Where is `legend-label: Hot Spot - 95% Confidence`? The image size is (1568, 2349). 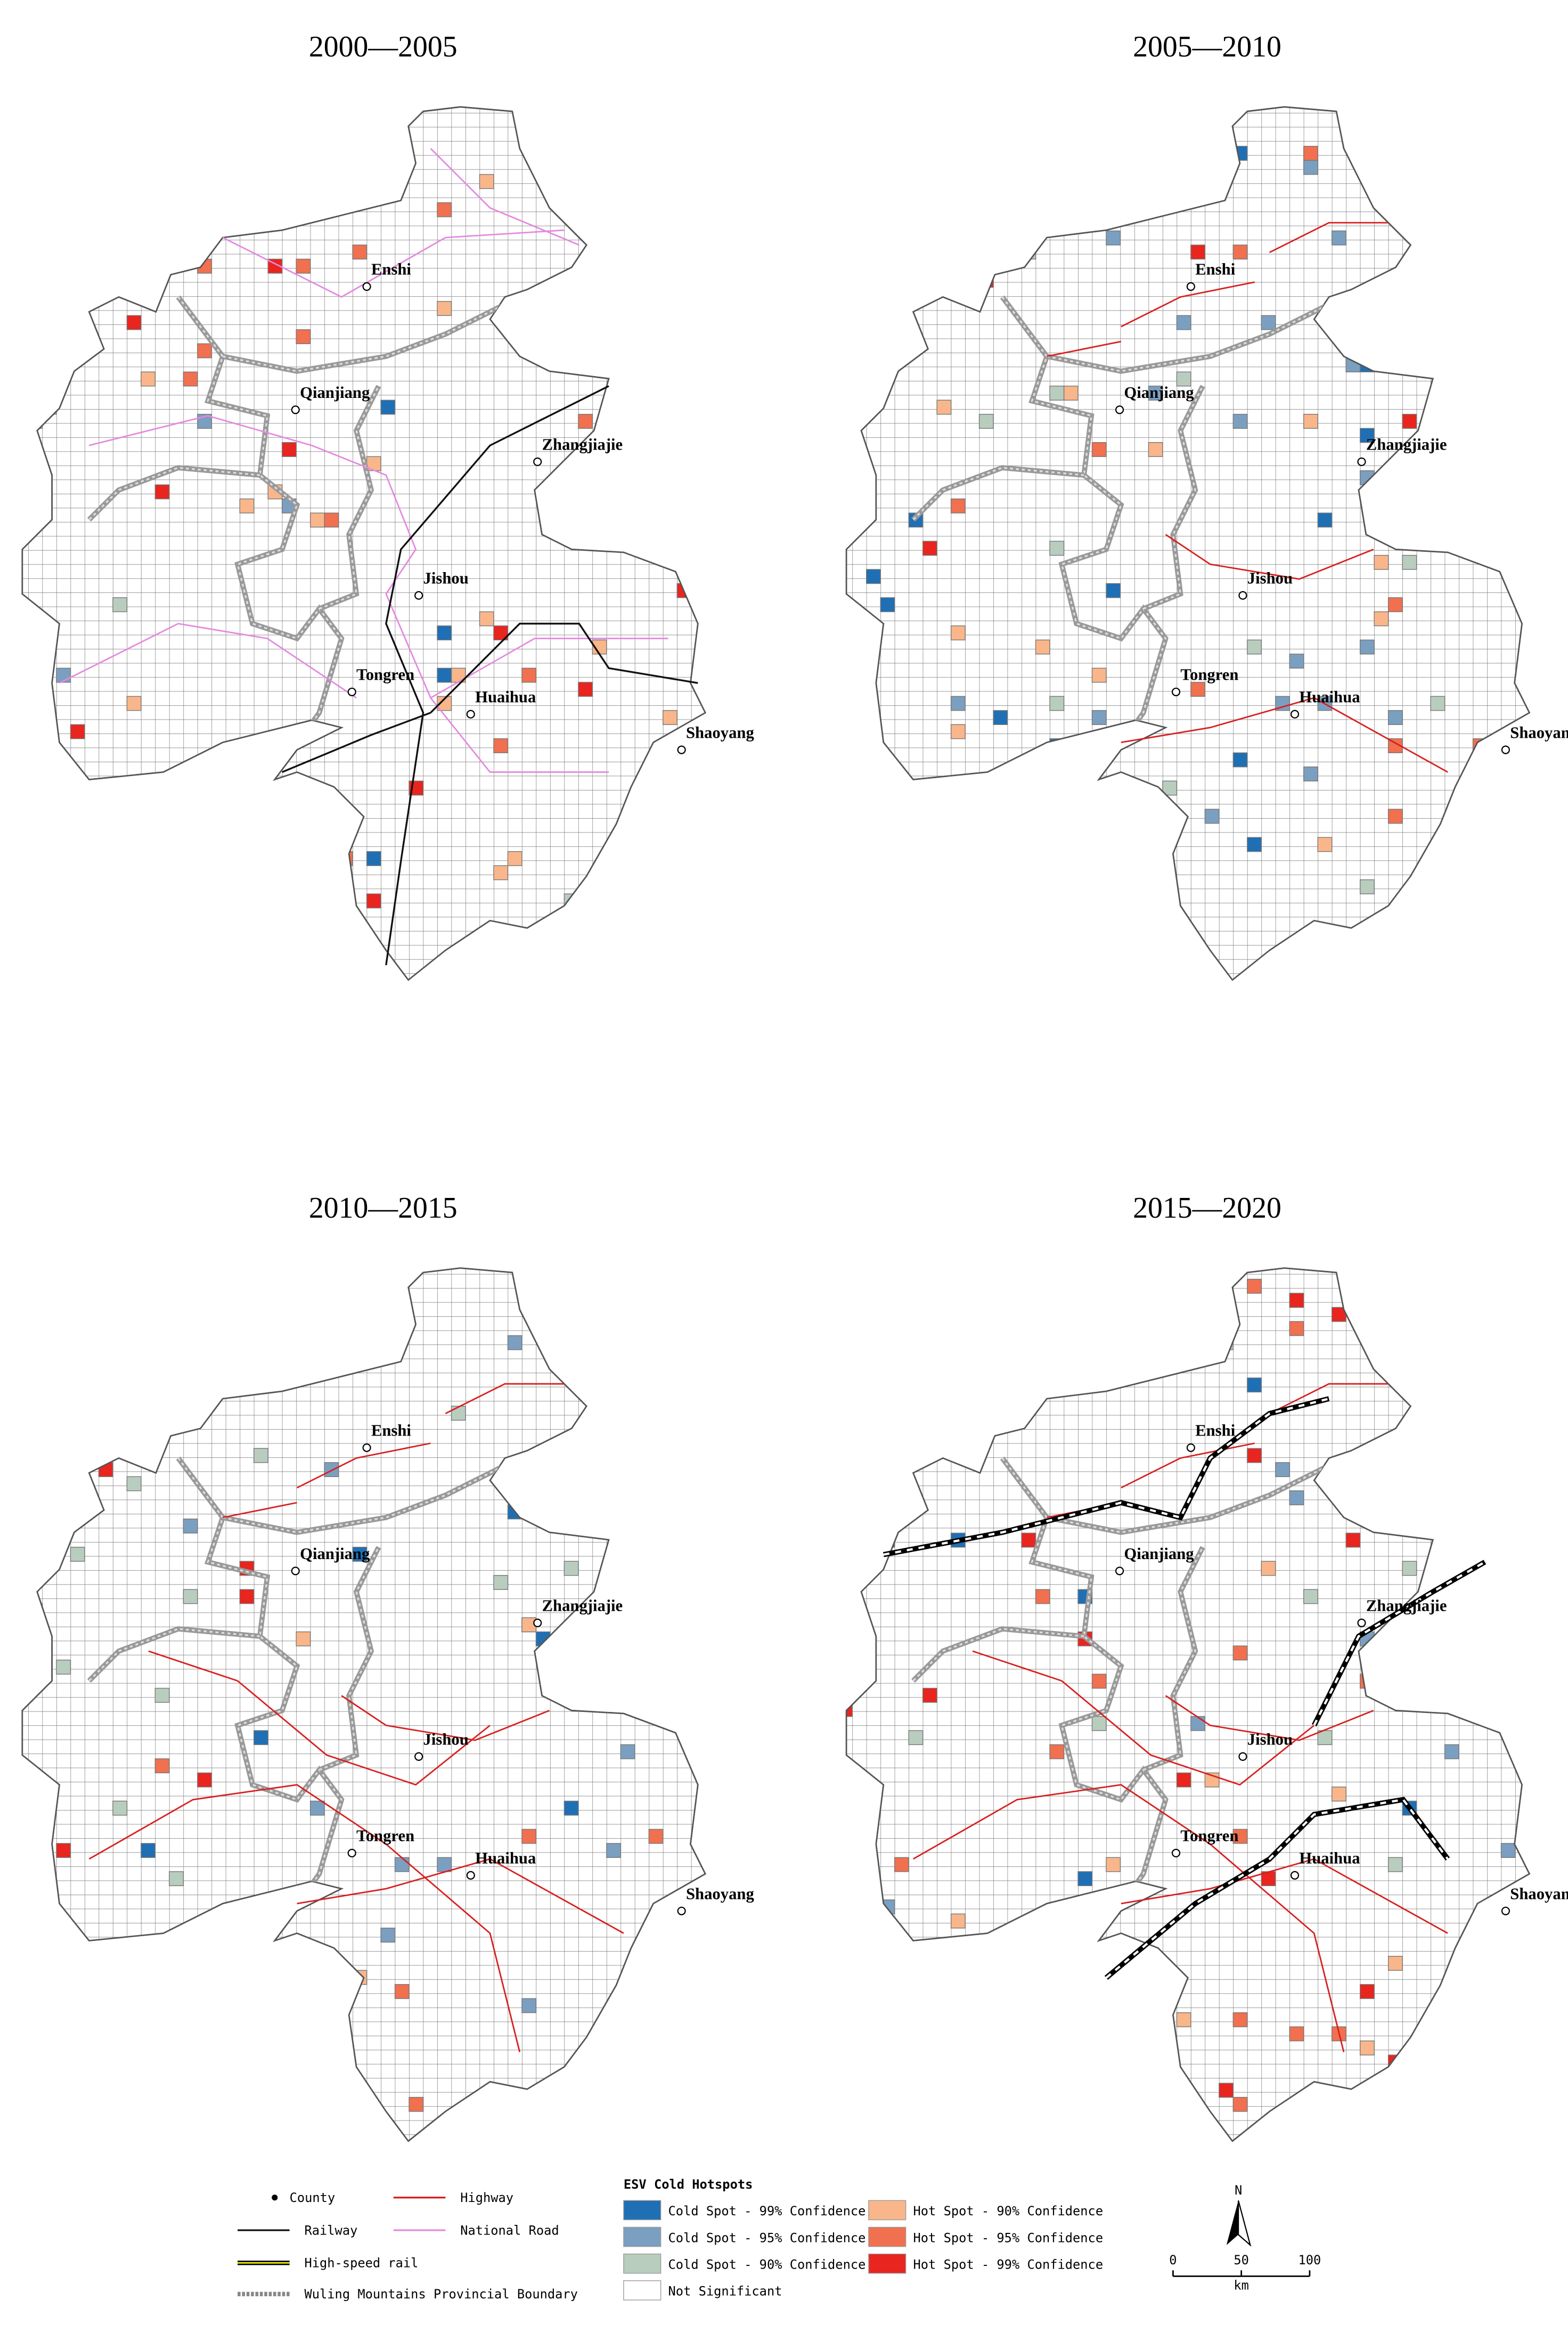
legend-label: Hot Spot - 95% Confidence is located at coordinates (1009, 2237).